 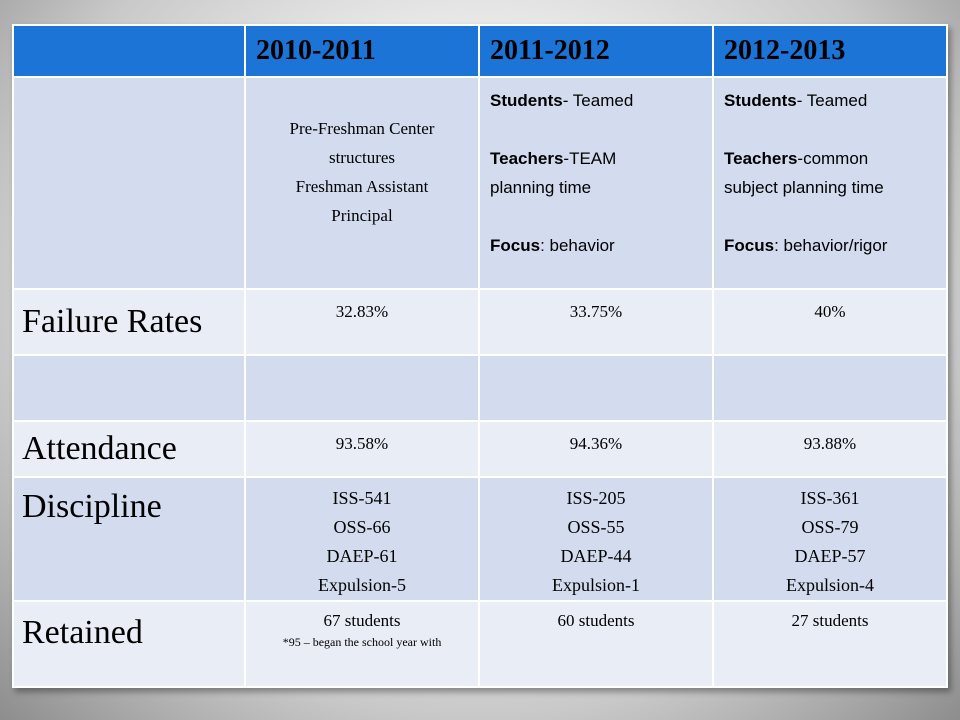 I want to click on failure-rate-2011-2012: 33.75%, so click(x=596, y=322).